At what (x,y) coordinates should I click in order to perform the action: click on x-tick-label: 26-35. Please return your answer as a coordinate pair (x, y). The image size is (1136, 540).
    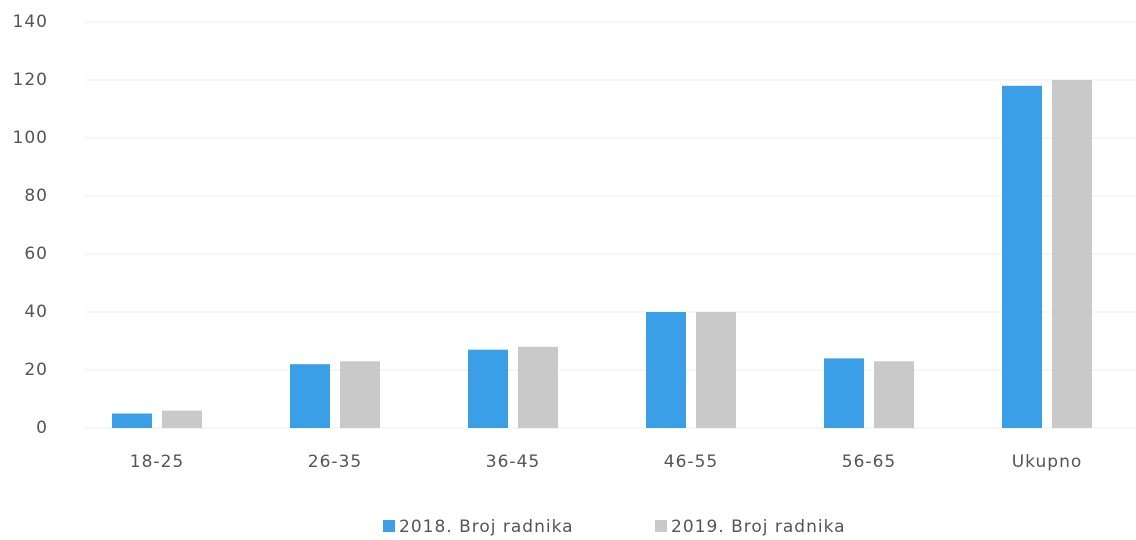
    Looking at the image, I should click on (335, 462).